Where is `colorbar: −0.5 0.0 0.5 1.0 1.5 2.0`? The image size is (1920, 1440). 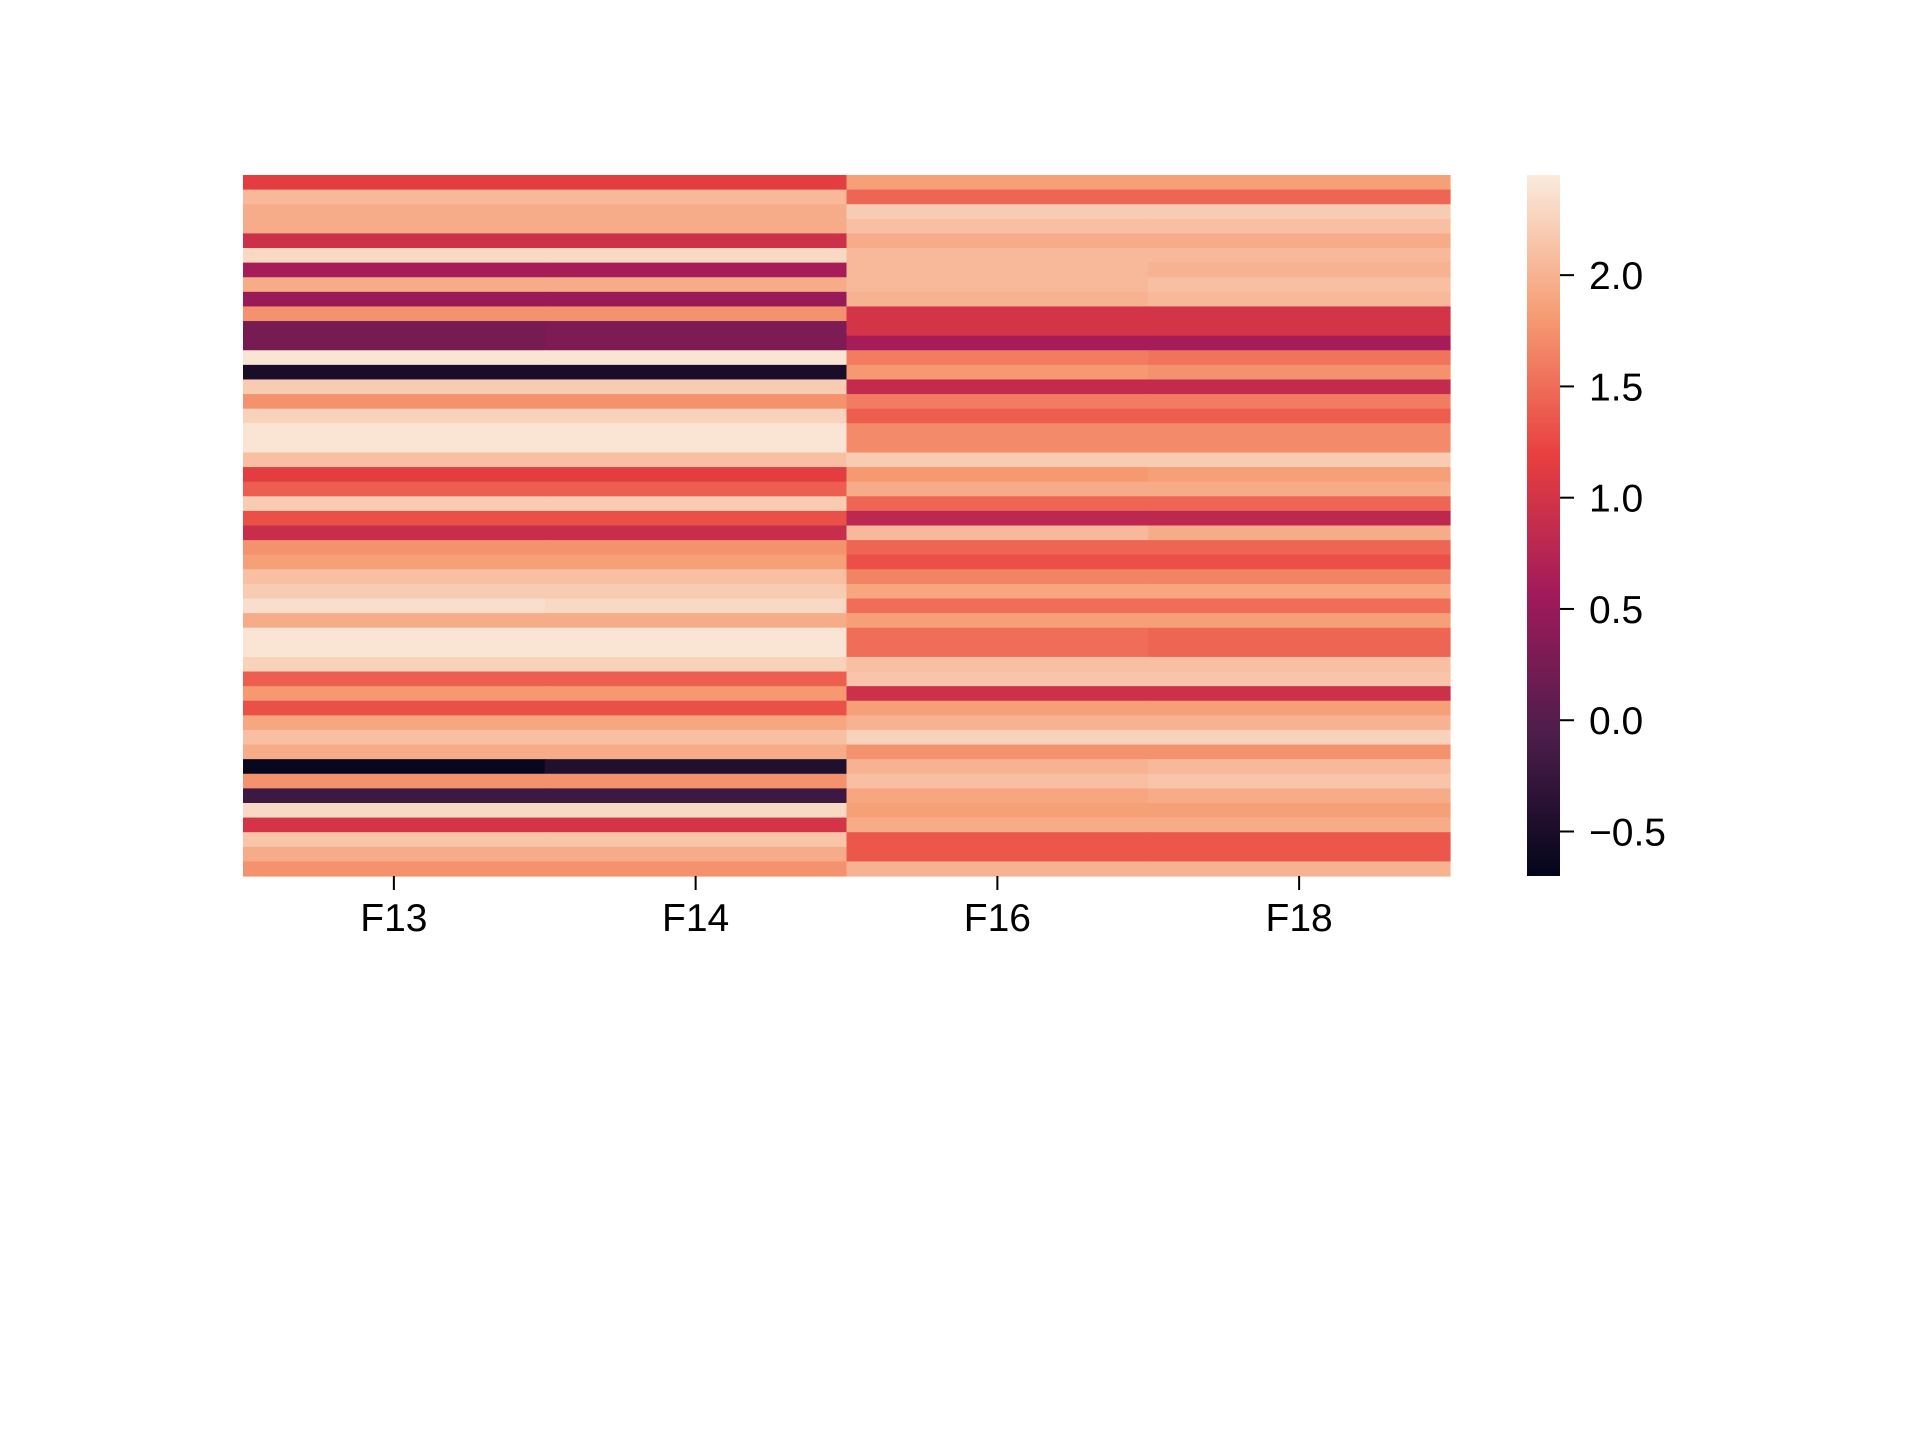 colorbar: −0.5 0.0 0.5 1.0 1.5 2.0 is located at coordinates (1596, 525).